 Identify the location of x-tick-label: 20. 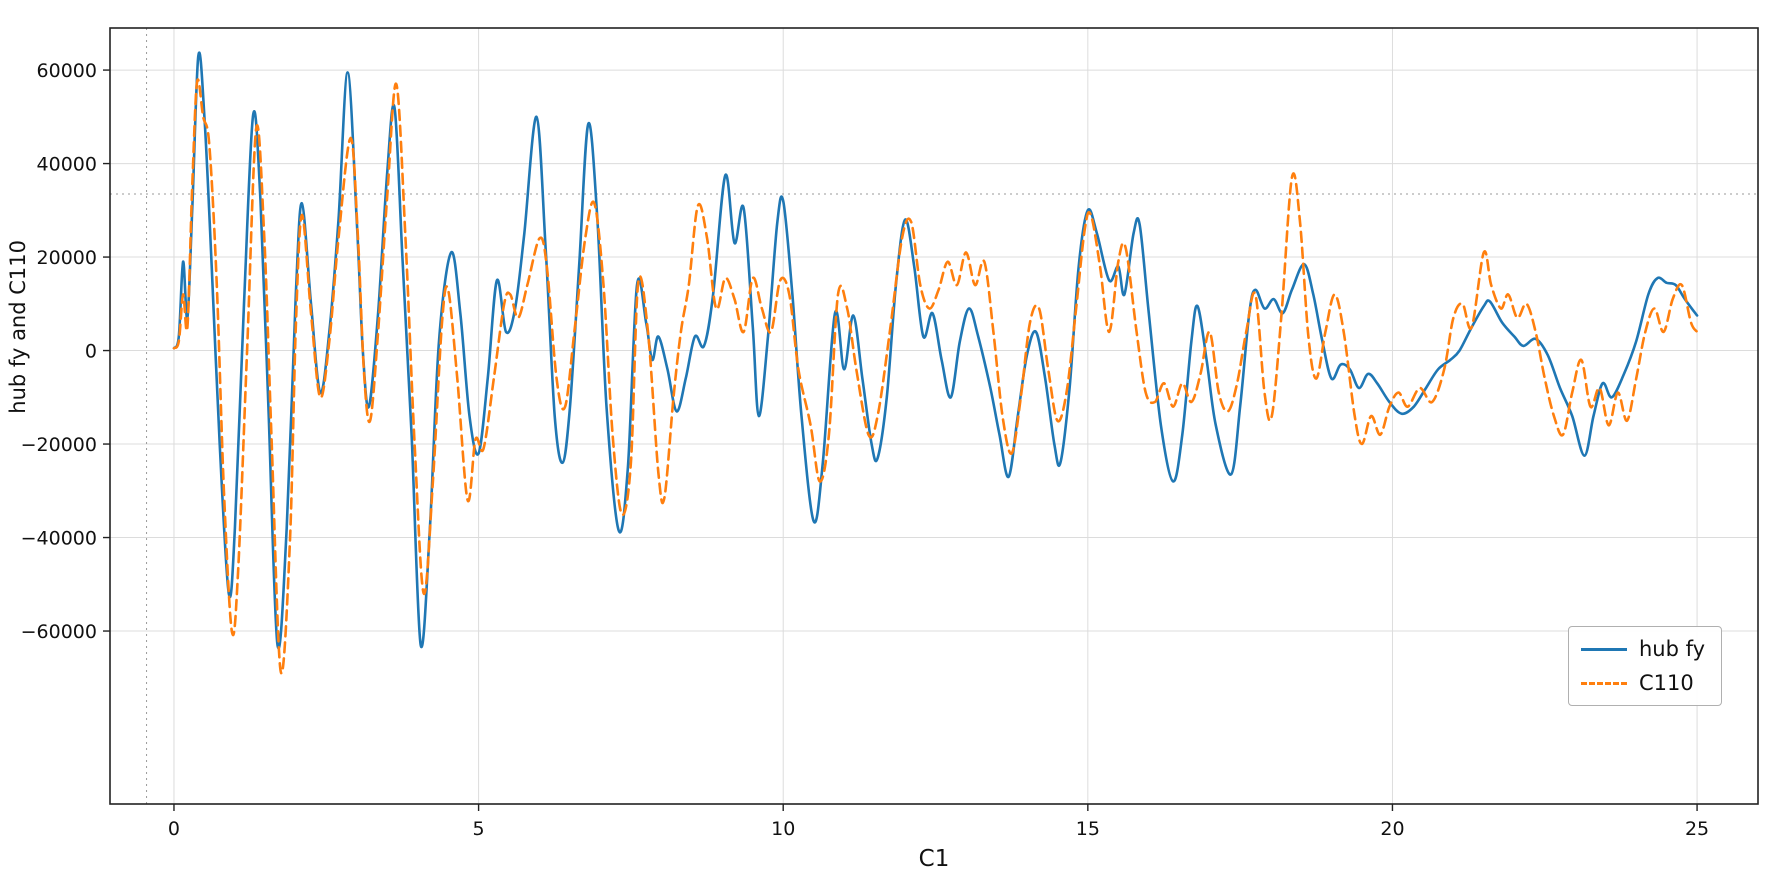
(1392, 829).